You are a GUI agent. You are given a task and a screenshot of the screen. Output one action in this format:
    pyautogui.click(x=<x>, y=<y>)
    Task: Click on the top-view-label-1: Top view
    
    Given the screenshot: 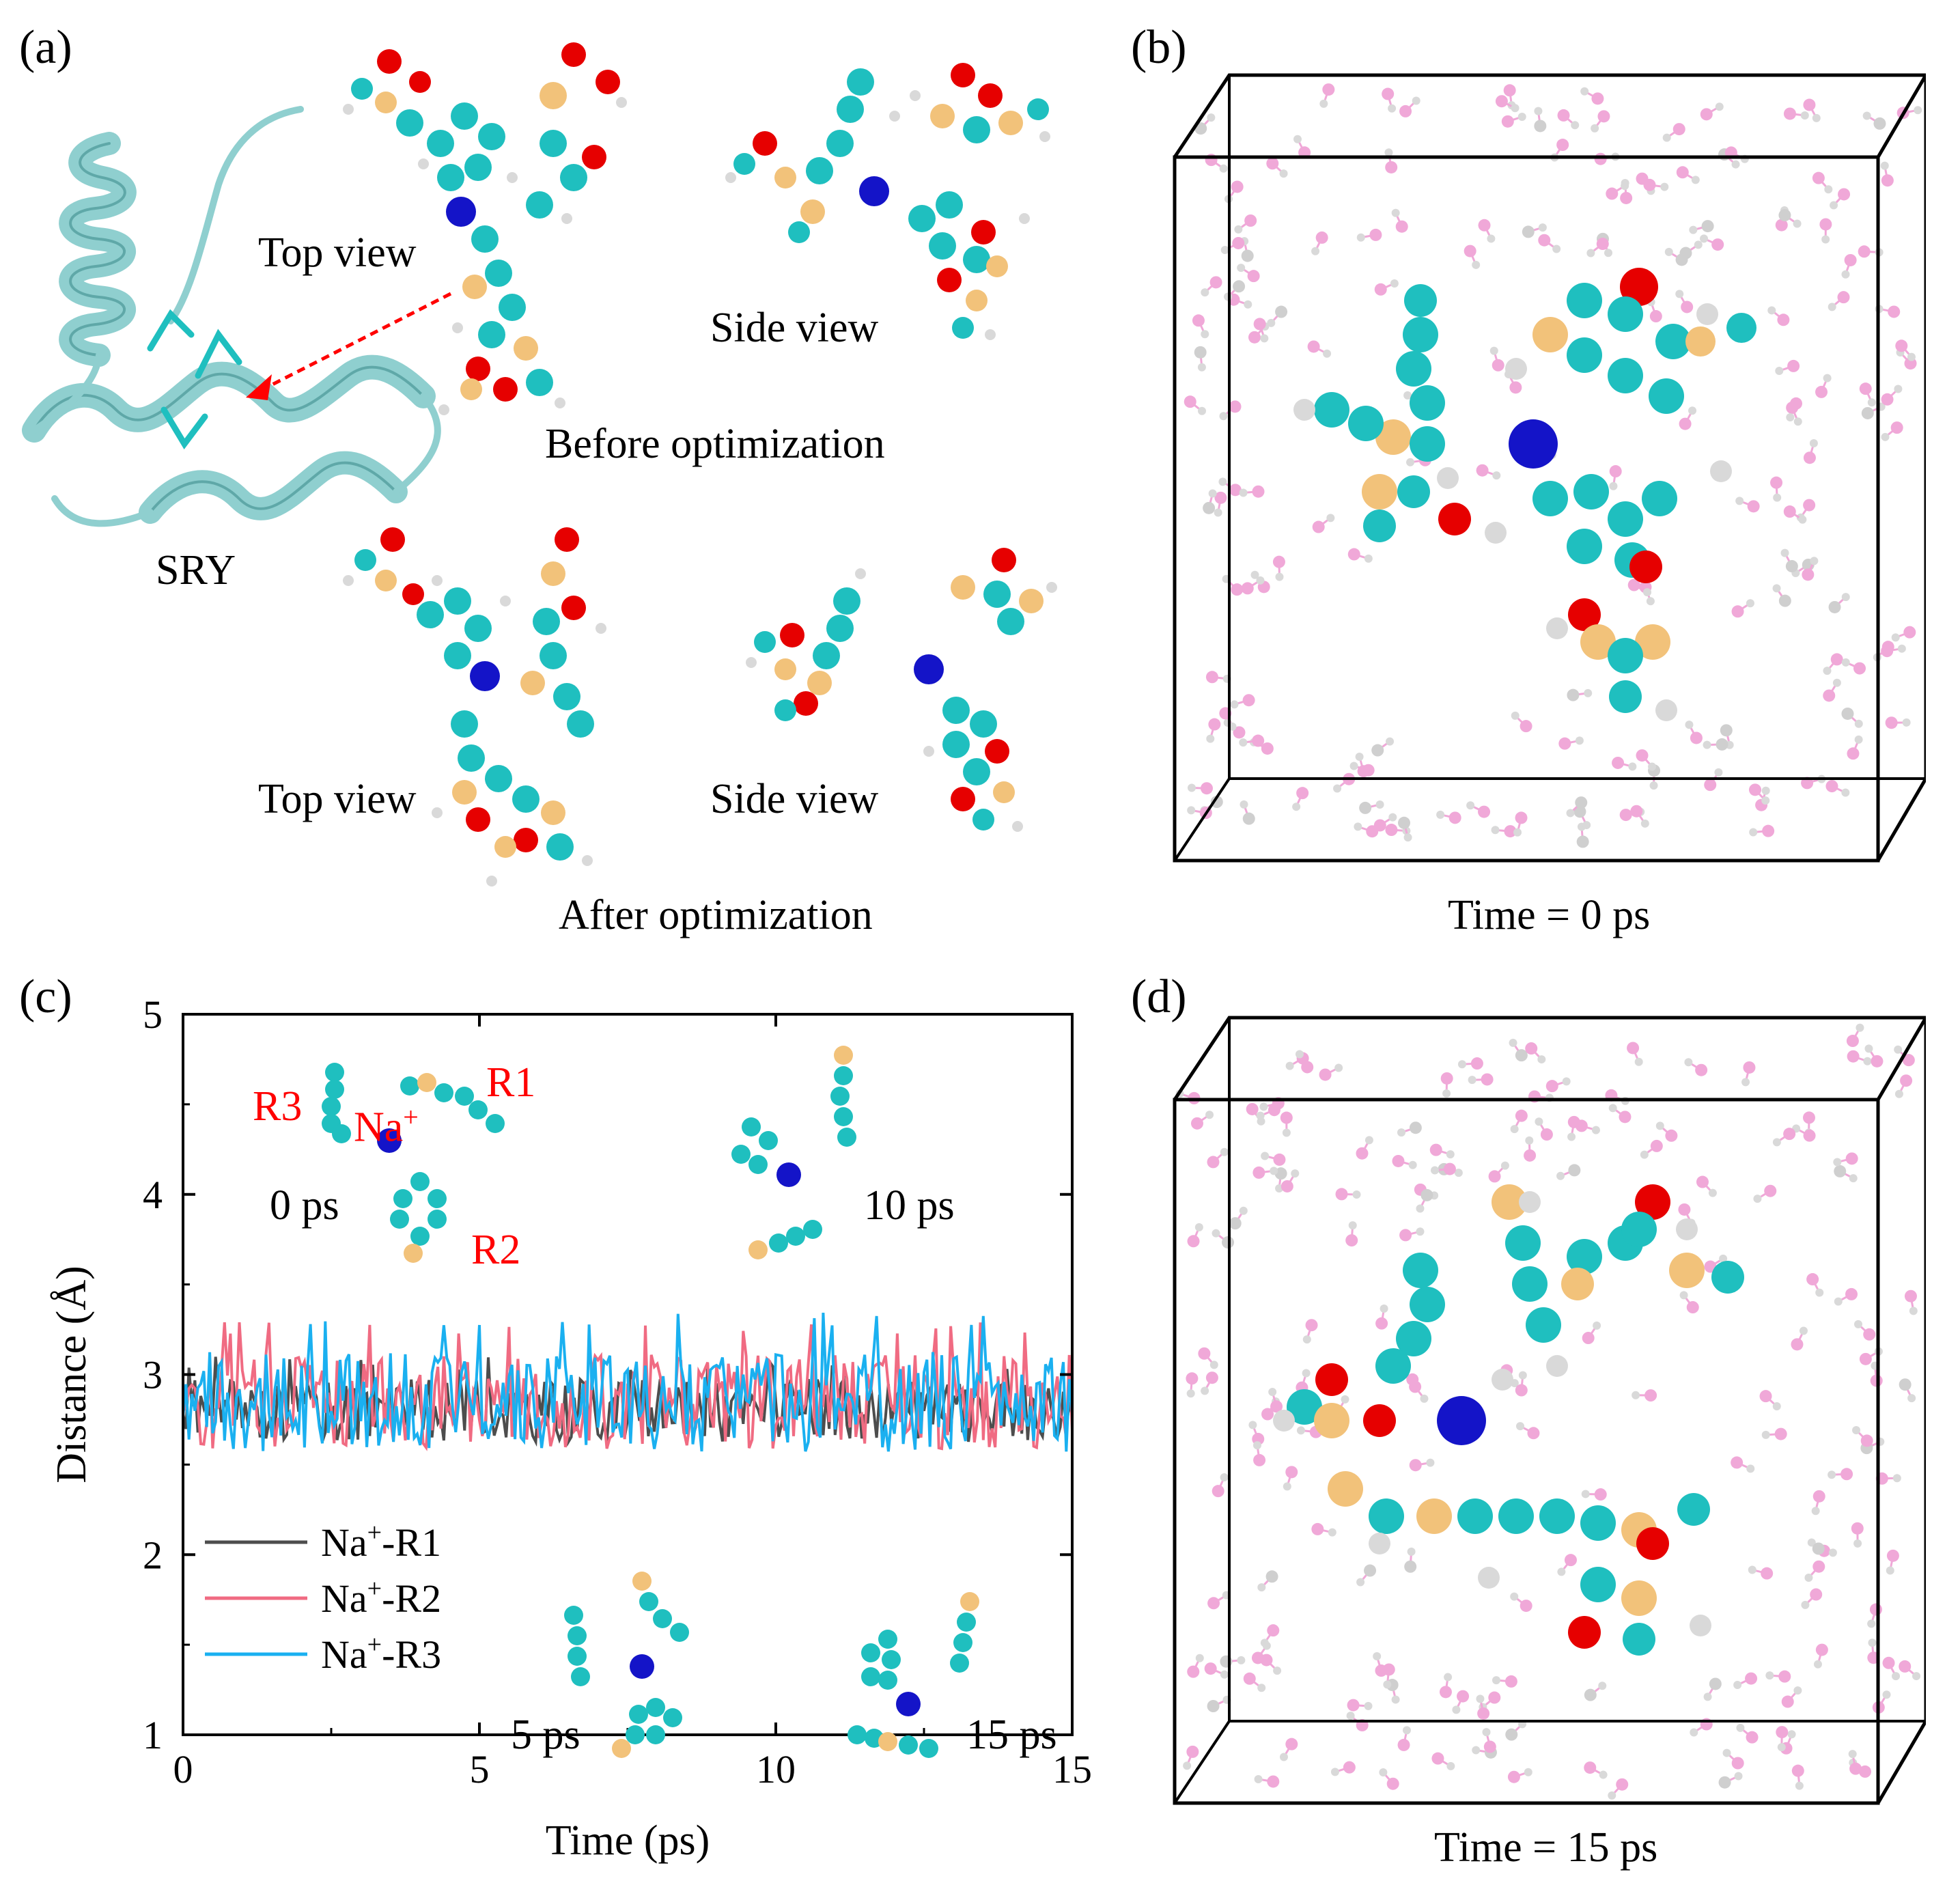 What is the action you would take?
    pyautogui.click(x=337, y=252)
    